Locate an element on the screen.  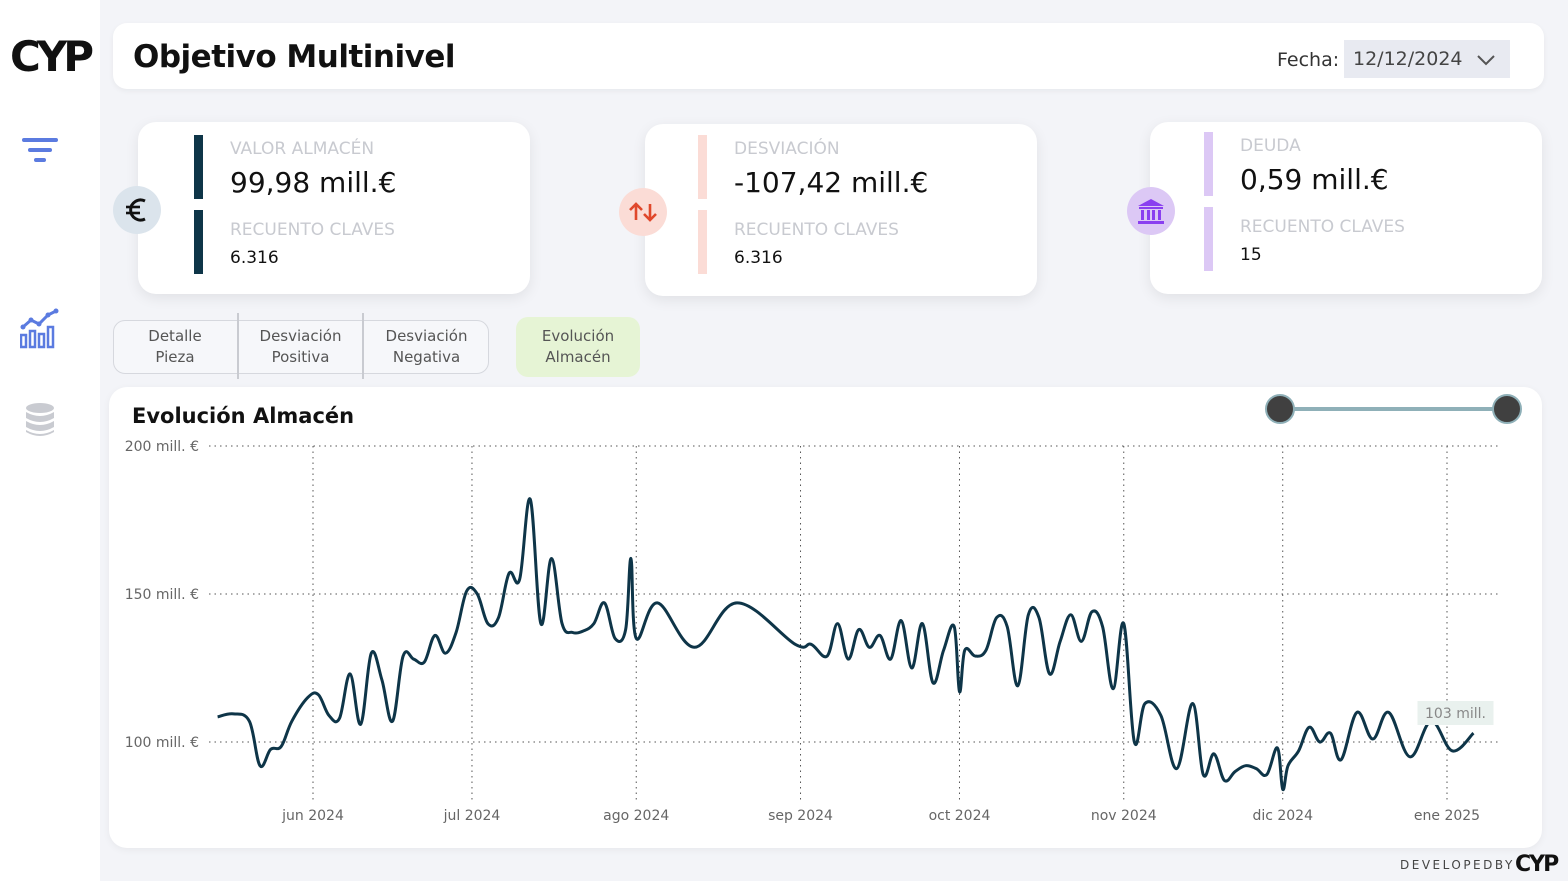
footer-developed-by: DEVELOPEDBY is located at coordinates (1457, 865).